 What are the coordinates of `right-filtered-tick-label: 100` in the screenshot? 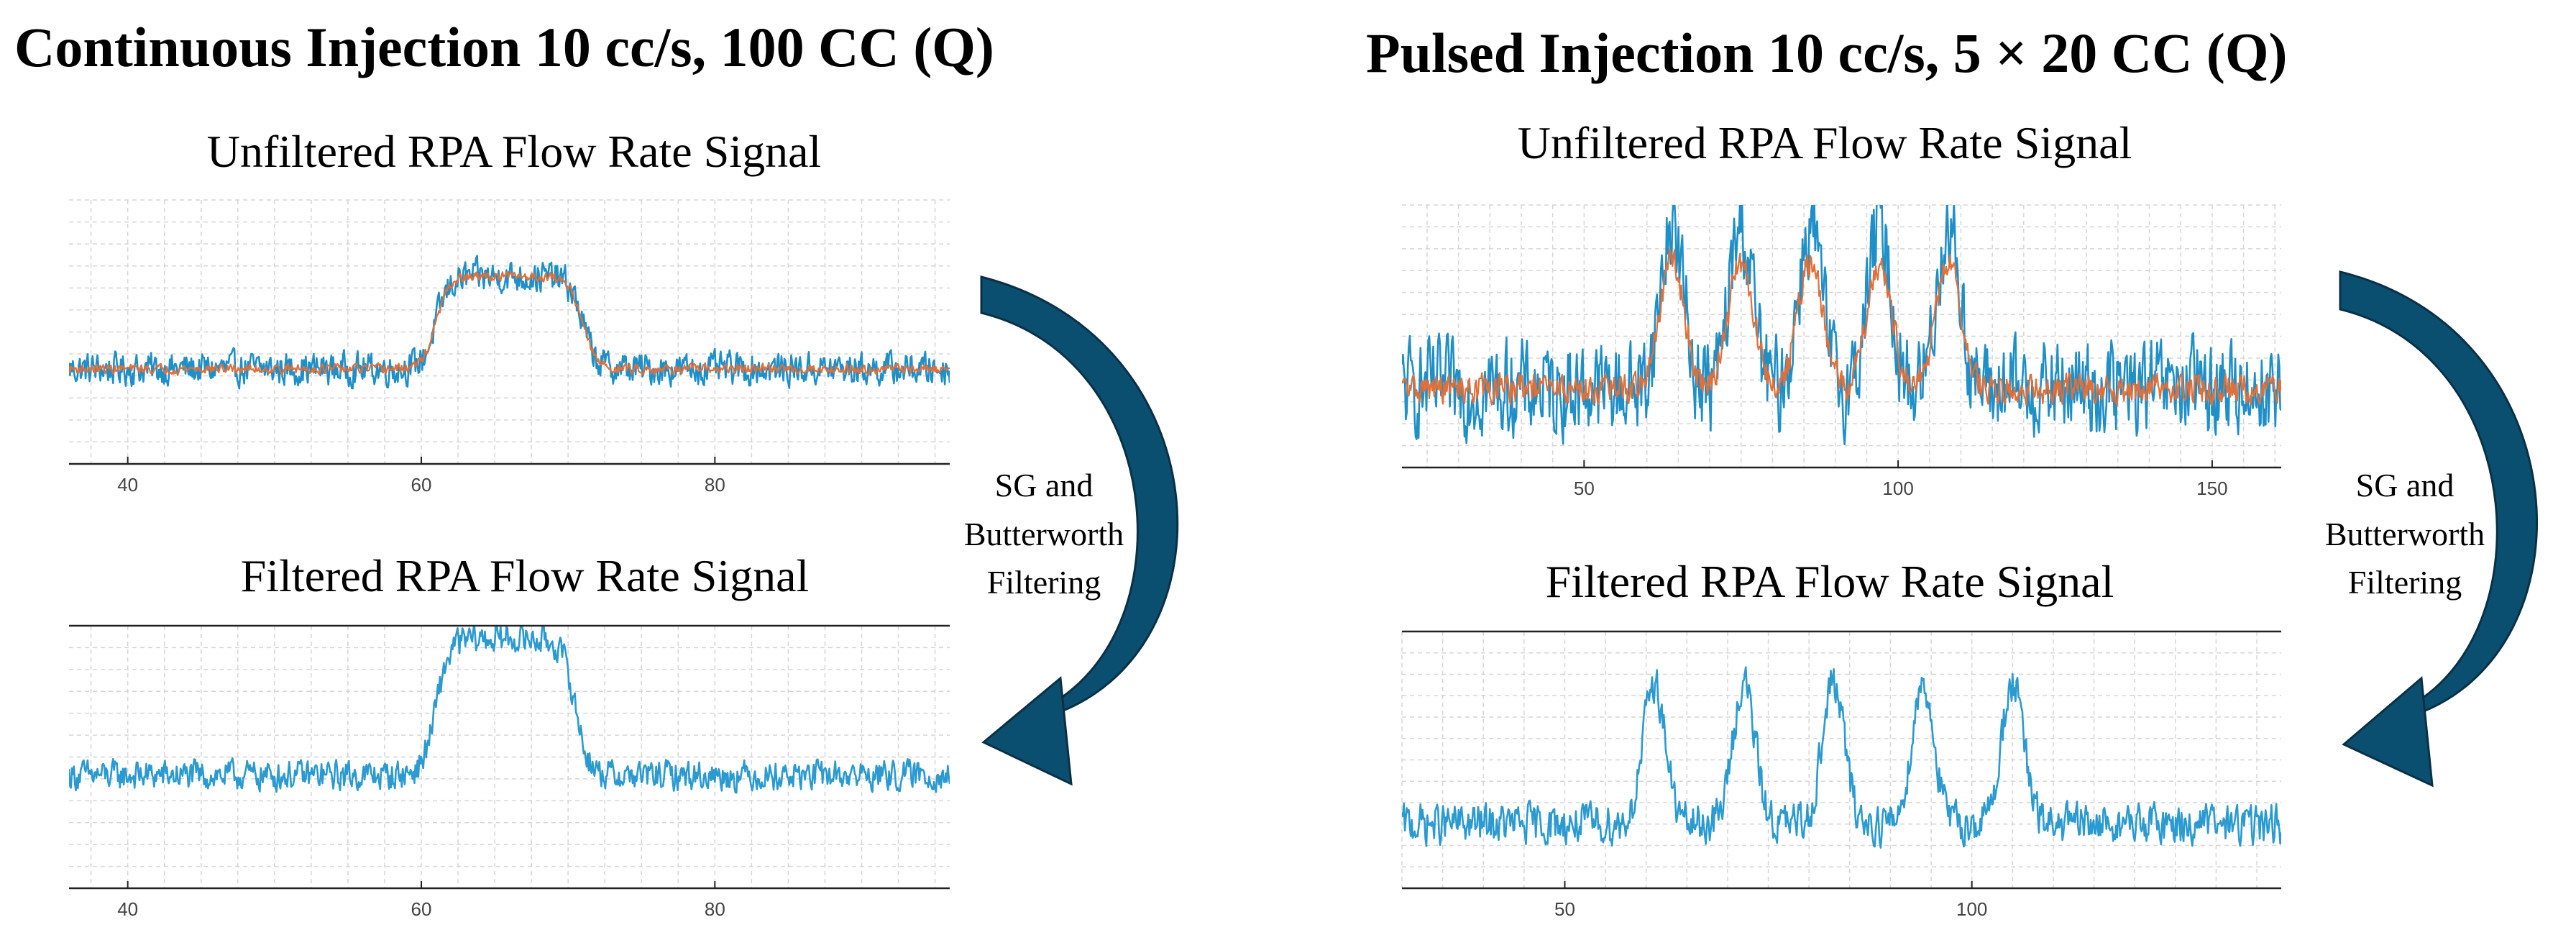 It's located at (1971, 909).